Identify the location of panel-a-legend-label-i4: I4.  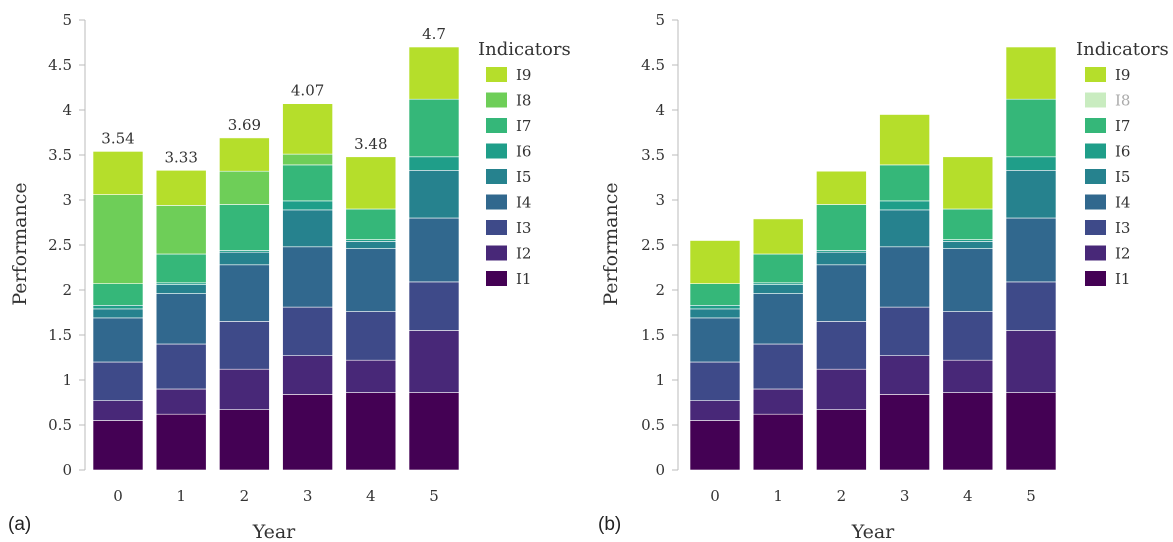
(523, 203).